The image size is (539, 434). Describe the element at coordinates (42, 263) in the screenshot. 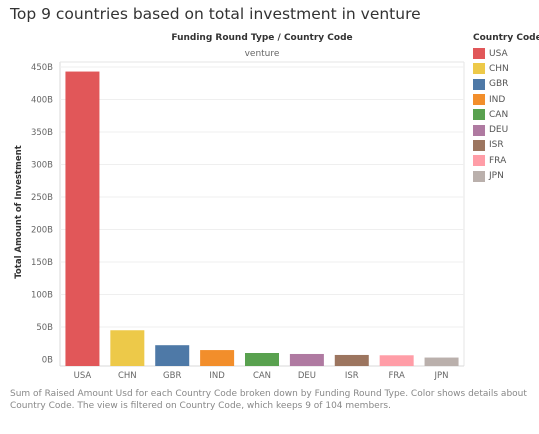

I see `y-tick-label: 150B` at that location.